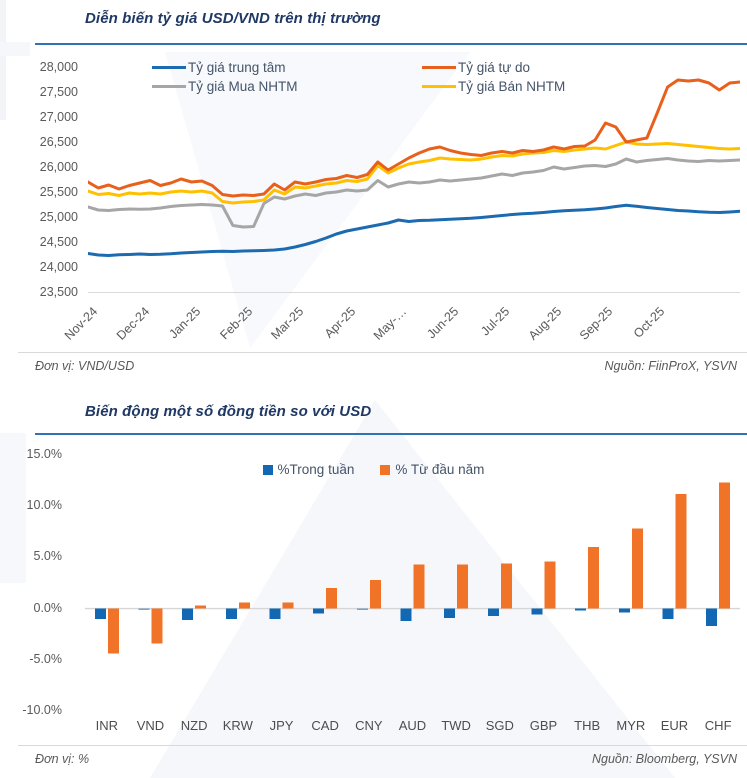 This screenshot has height=778, width=747. I want to click on bar-%Trong tuần-KRW, so click(231, 613).